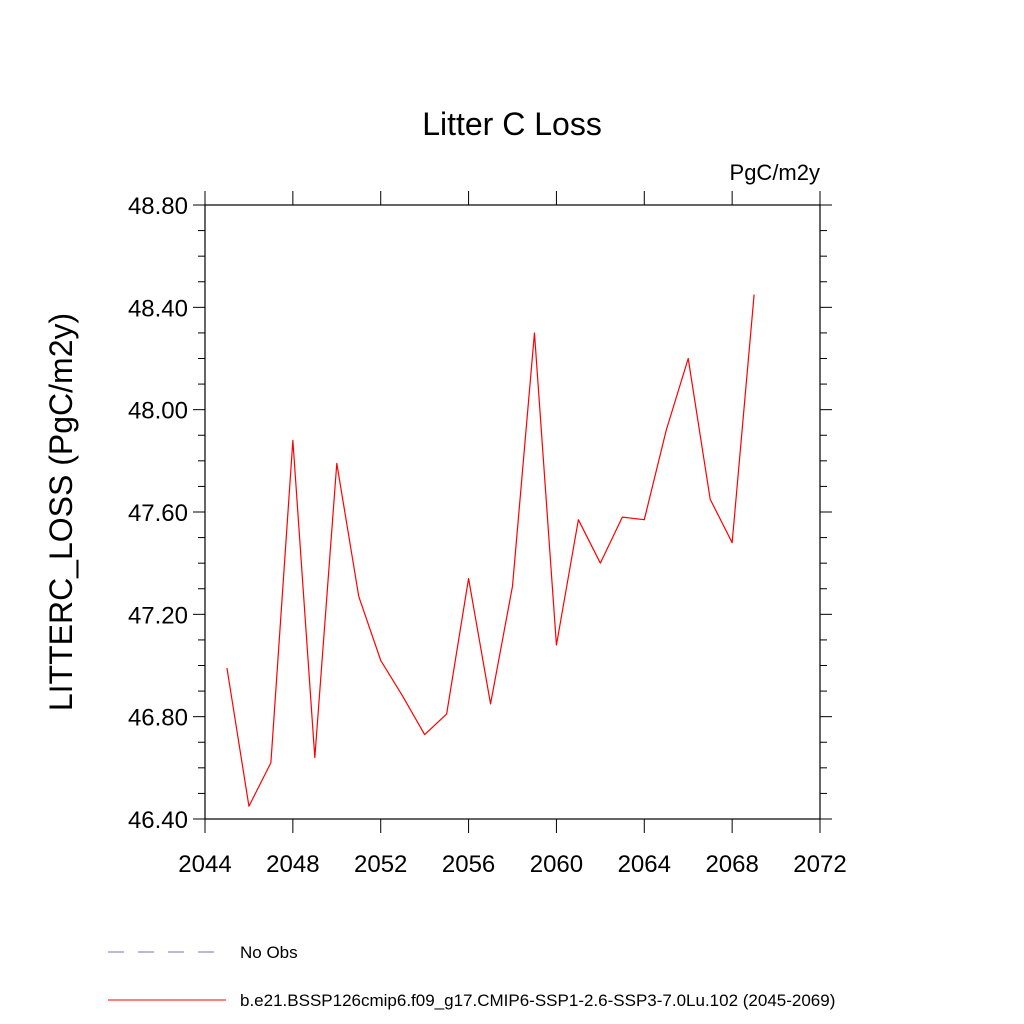 This screenshot has width=1024, height=1024. Describe the element at coordinates (775, 172) in the screenshot. I see `units-label: PgC/m2y` at that location.